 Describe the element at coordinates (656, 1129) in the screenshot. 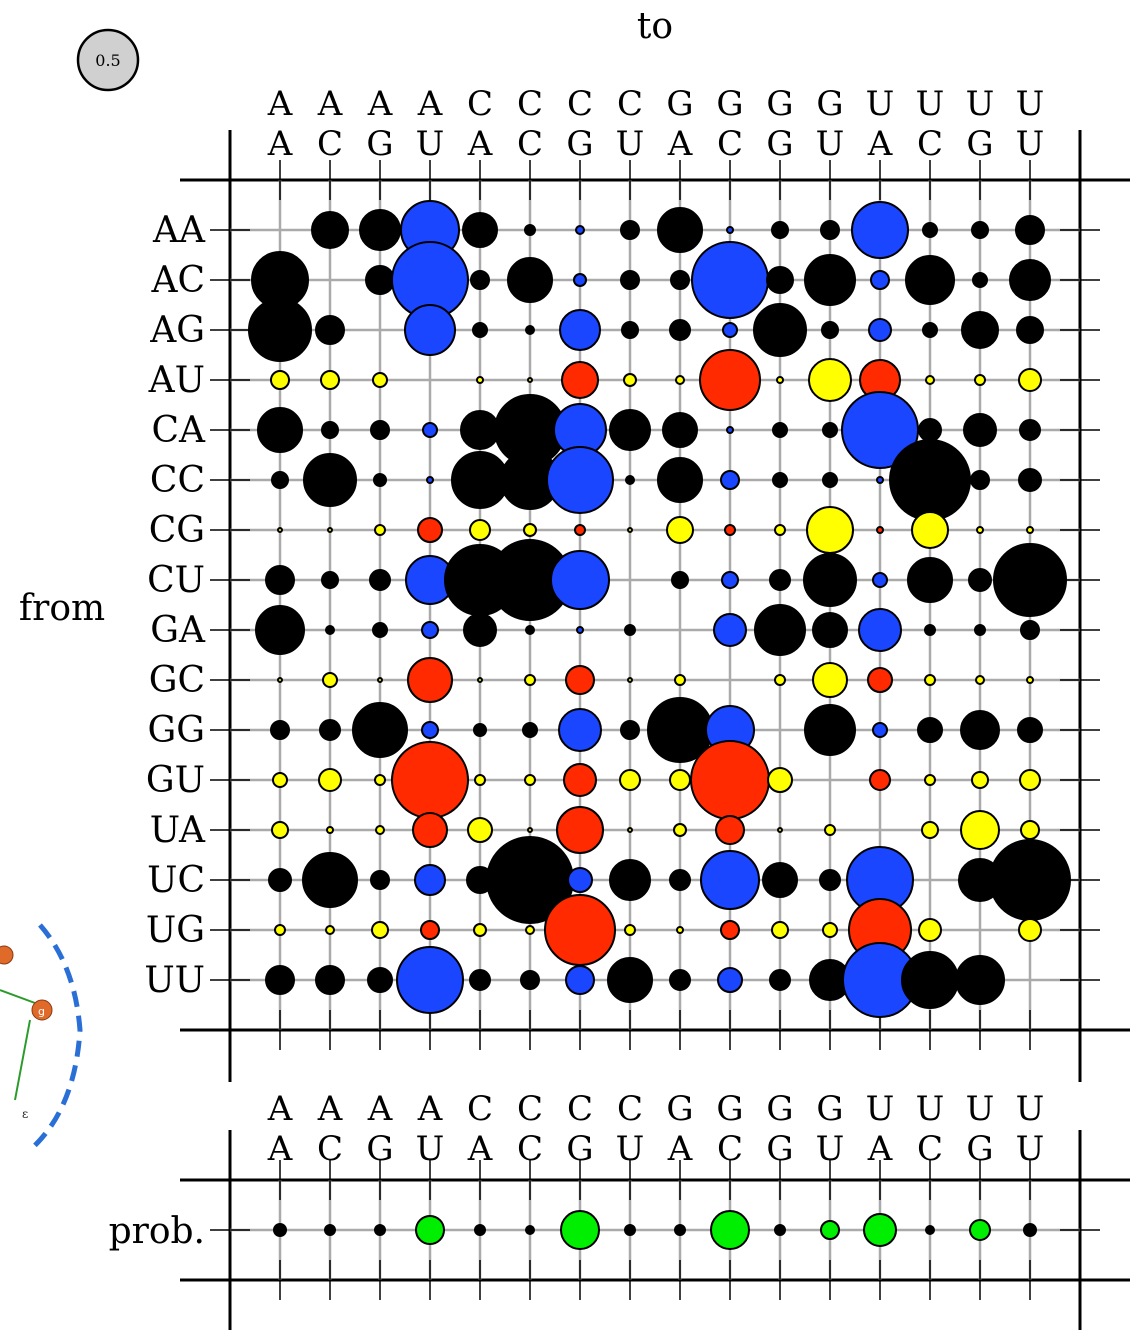

I see `column-labels-bottom: A A A A C C C C G G G G U U U UA C G U A C G U A C G U A C G U` at that location.